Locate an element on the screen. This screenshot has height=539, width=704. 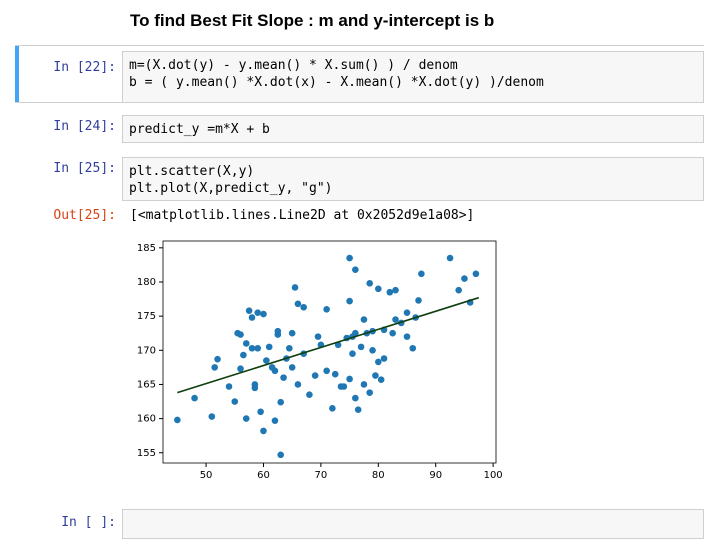
code-cell: predict_y =m*X + b is located at coordinates (413, 129).